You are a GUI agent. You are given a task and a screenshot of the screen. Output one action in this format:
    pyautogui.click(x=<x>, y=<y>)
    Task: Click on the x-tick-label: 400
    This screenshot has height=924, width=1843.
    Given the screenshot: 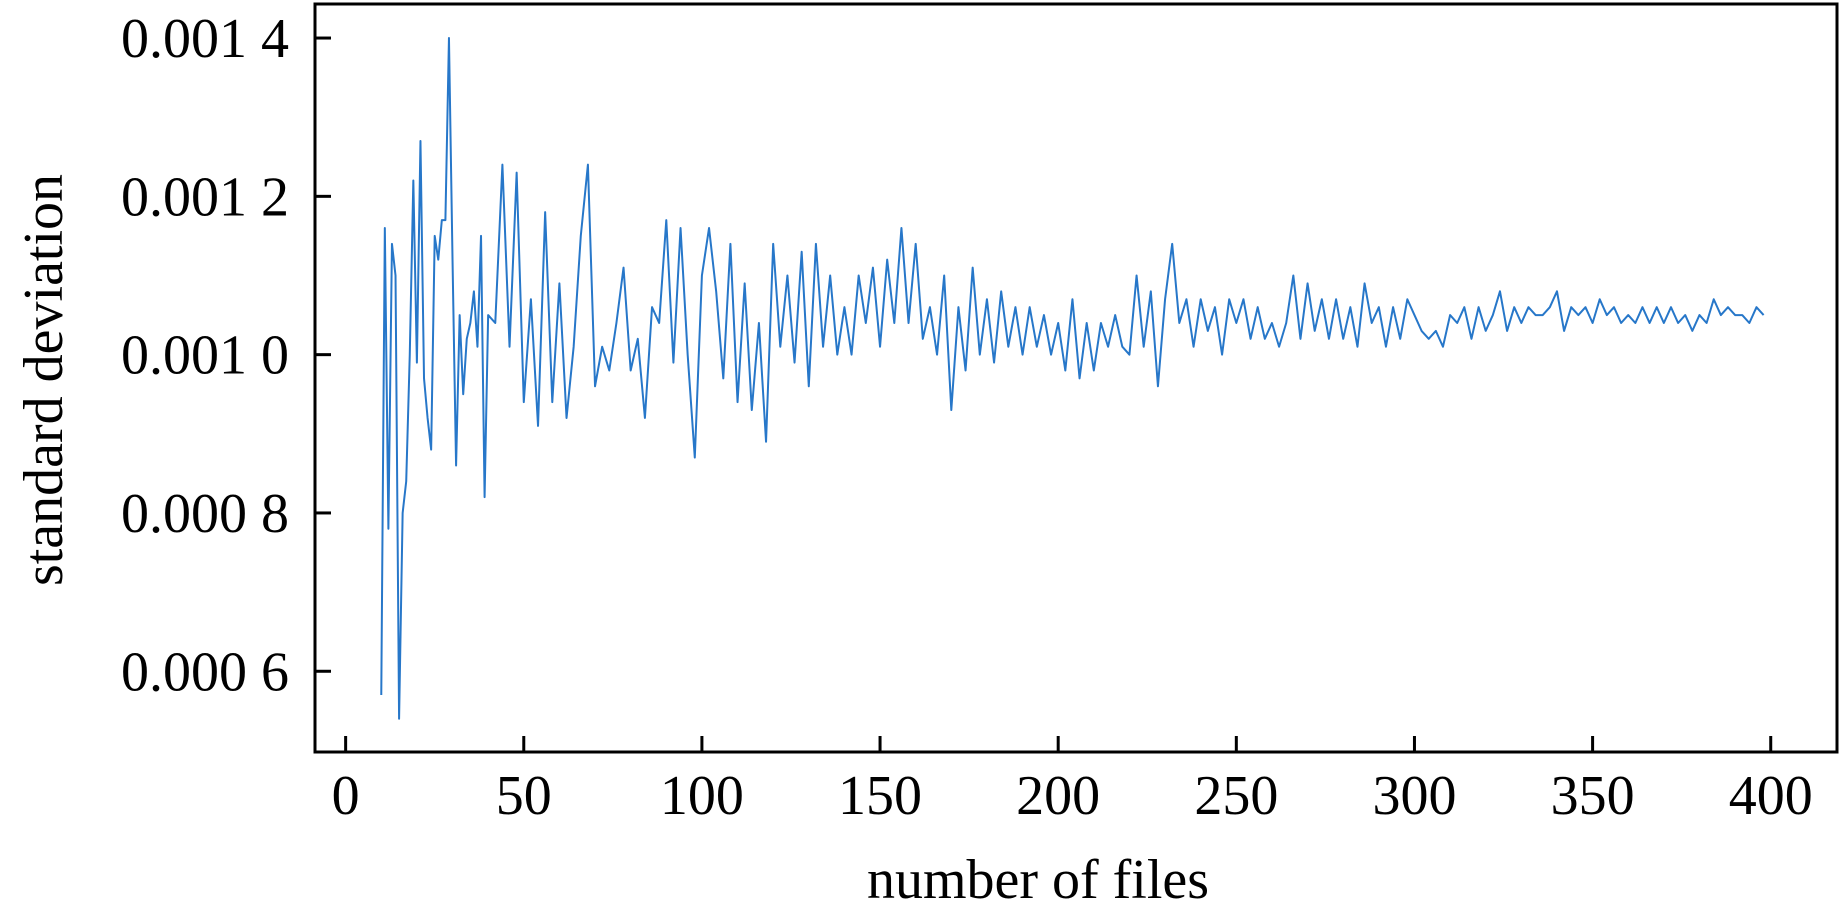 What is the action you would take?
    pyautogui.click(x=1771, y=796)
    